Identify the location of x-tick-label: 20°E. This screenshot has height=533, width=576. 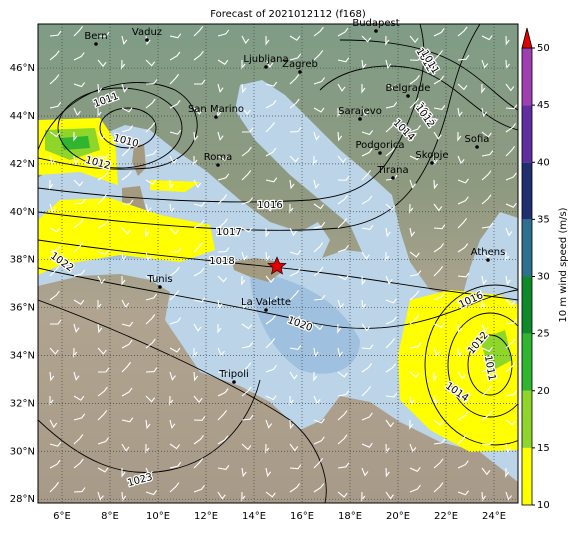
(398, 516).